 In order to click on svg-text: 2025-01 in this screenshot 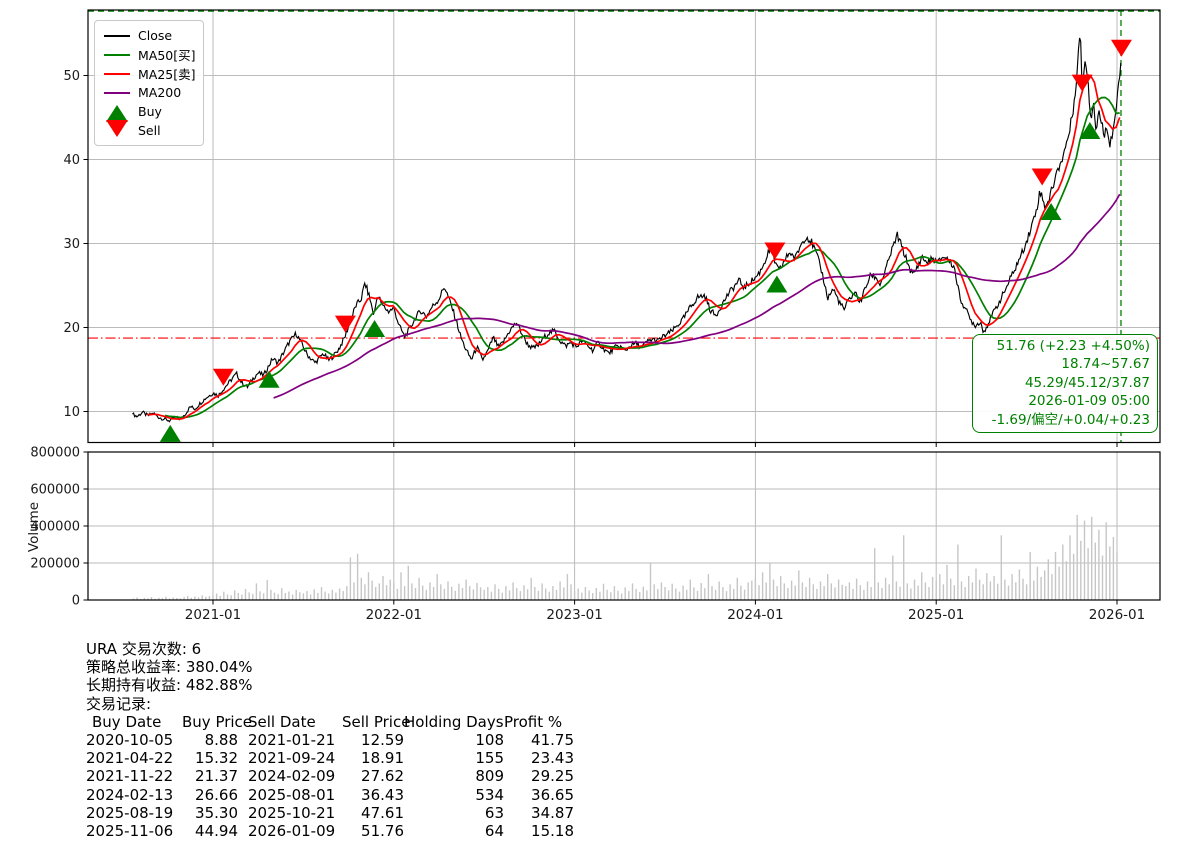, I will do `click(936, 615)`.